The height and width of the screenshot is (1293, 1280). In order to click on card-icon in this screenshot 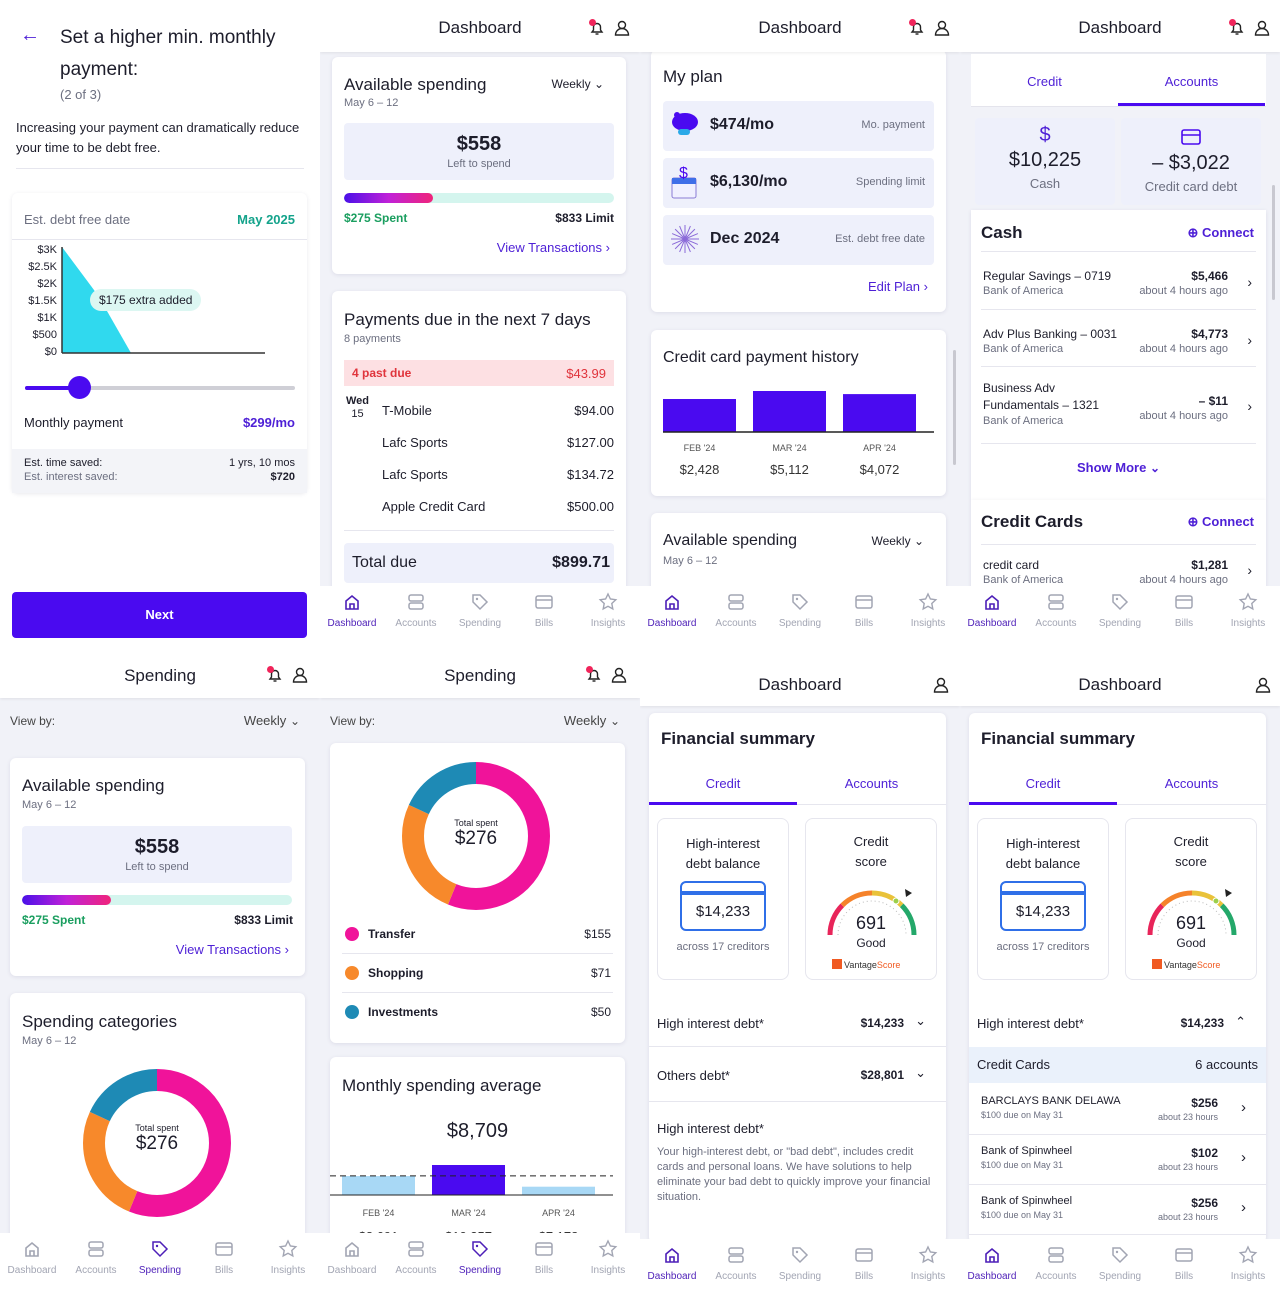, I will do `click(544, 1252)`.